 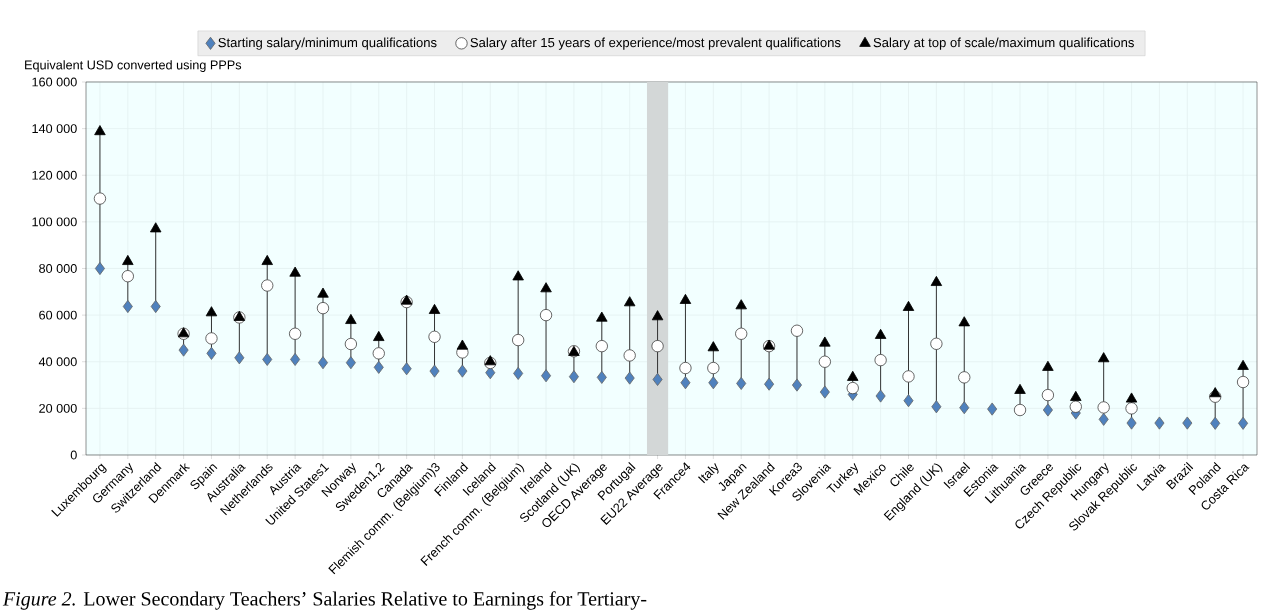 What do you see at coordinates (327, 43) in the screenshot?
I see `legend-label: Starting salary/minimum qualifications` at bounding box center [327, 43].